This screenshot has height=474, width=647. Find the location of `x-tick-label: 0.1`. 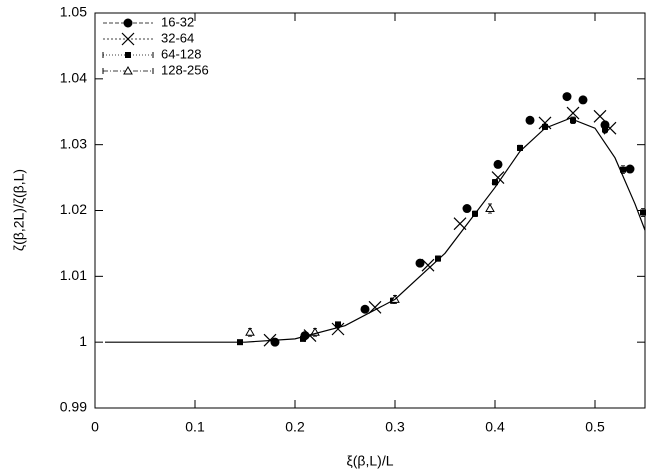

x-tick-label: 0.1 is located at coordinates (195, 427).